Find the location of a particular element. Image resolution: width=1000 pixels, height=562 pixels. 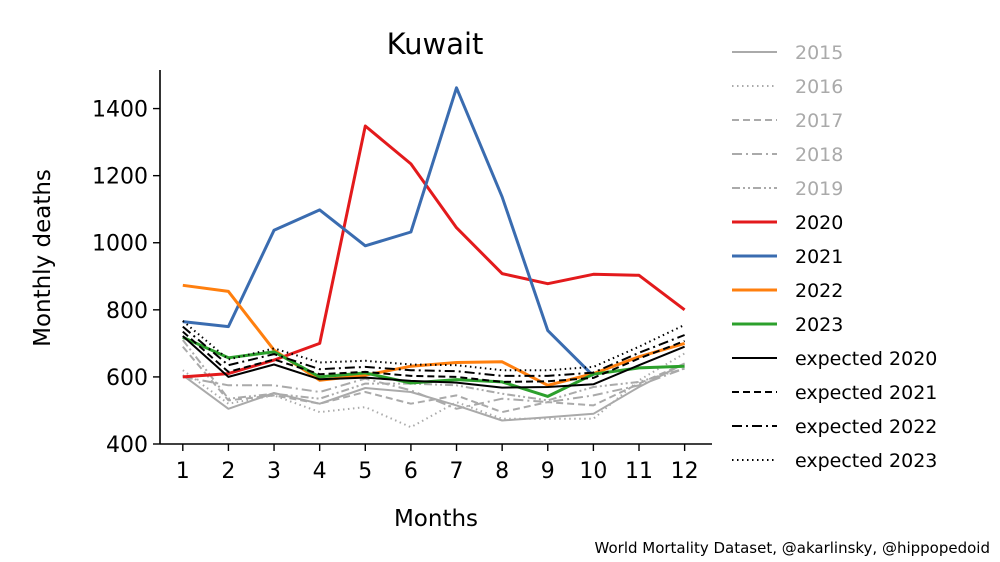

legend-label: expected 2022 is located at coordinates (866, 427).